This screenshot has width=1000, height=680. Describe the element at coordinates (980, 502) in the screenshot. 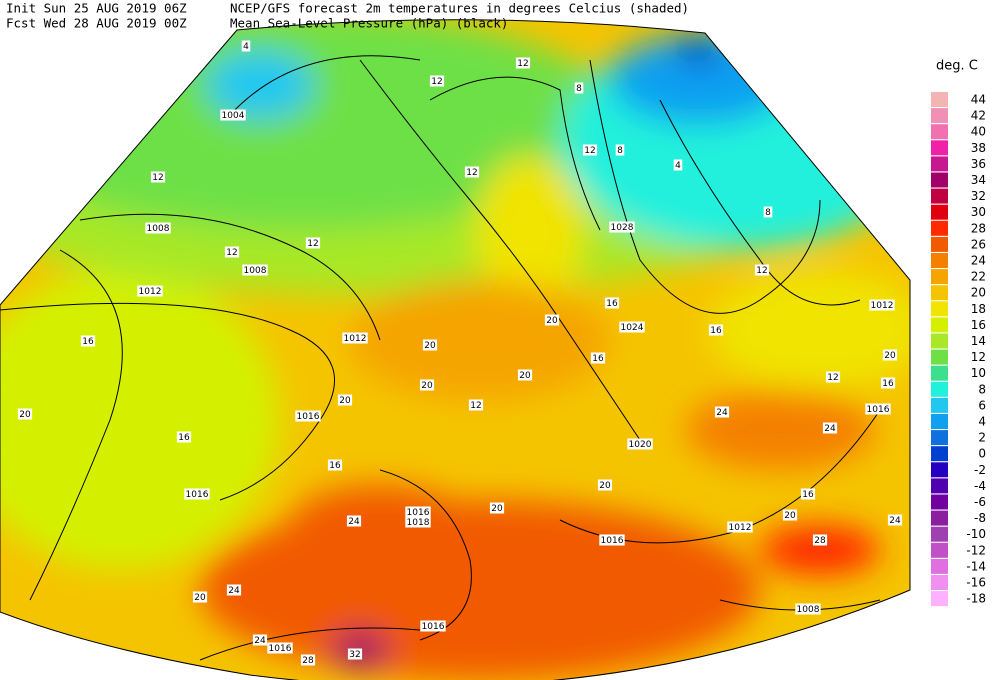

I see `scale-label: -6` at that location.